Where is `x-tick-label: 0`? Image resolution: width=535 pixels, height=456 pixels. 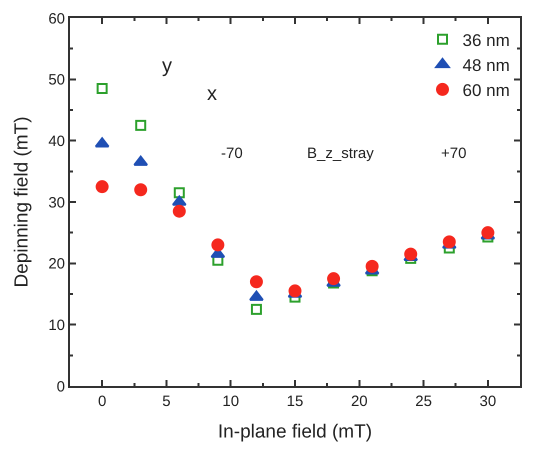
x-tick-label: 0 is located at coordinates (102, 401).